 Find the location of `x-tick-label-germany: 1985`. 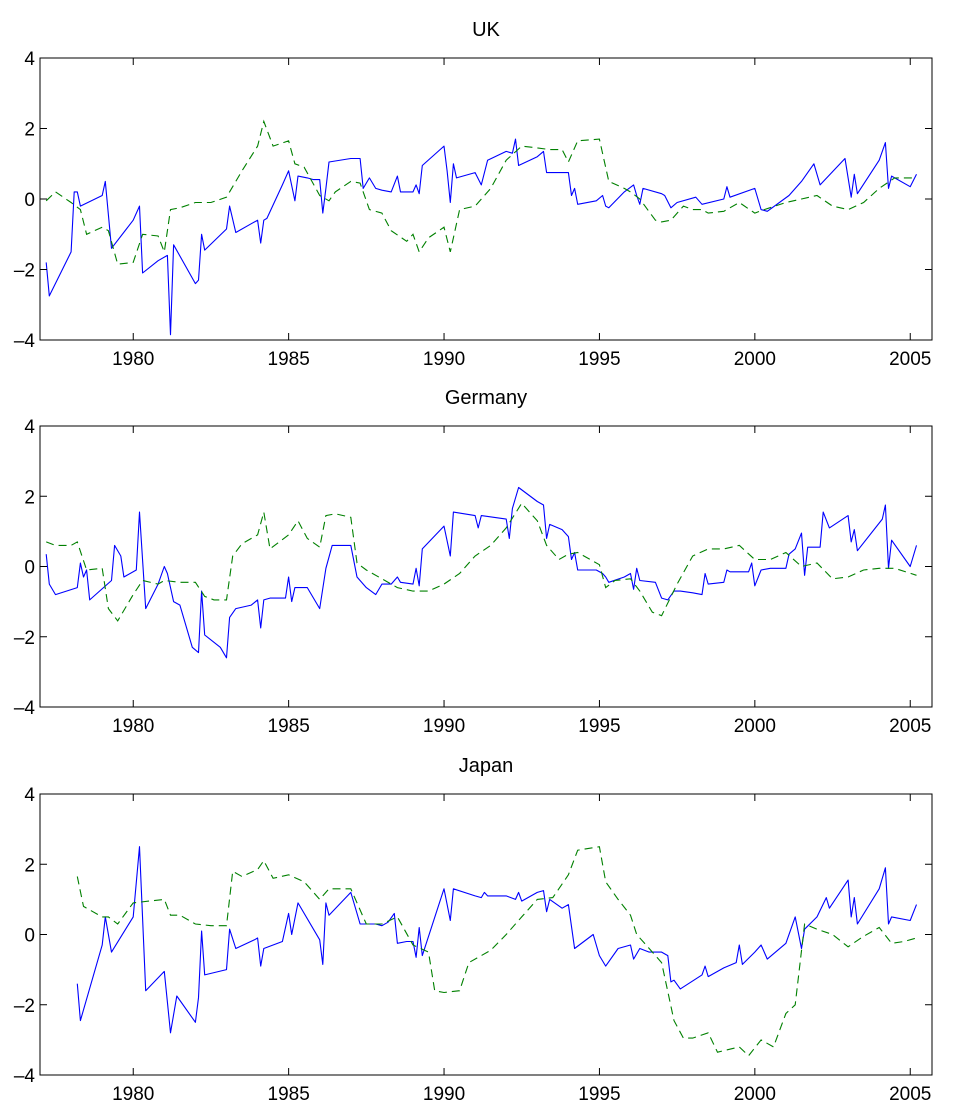

x-tick-label-germany: 1985 is located at coordinates (289, 726).